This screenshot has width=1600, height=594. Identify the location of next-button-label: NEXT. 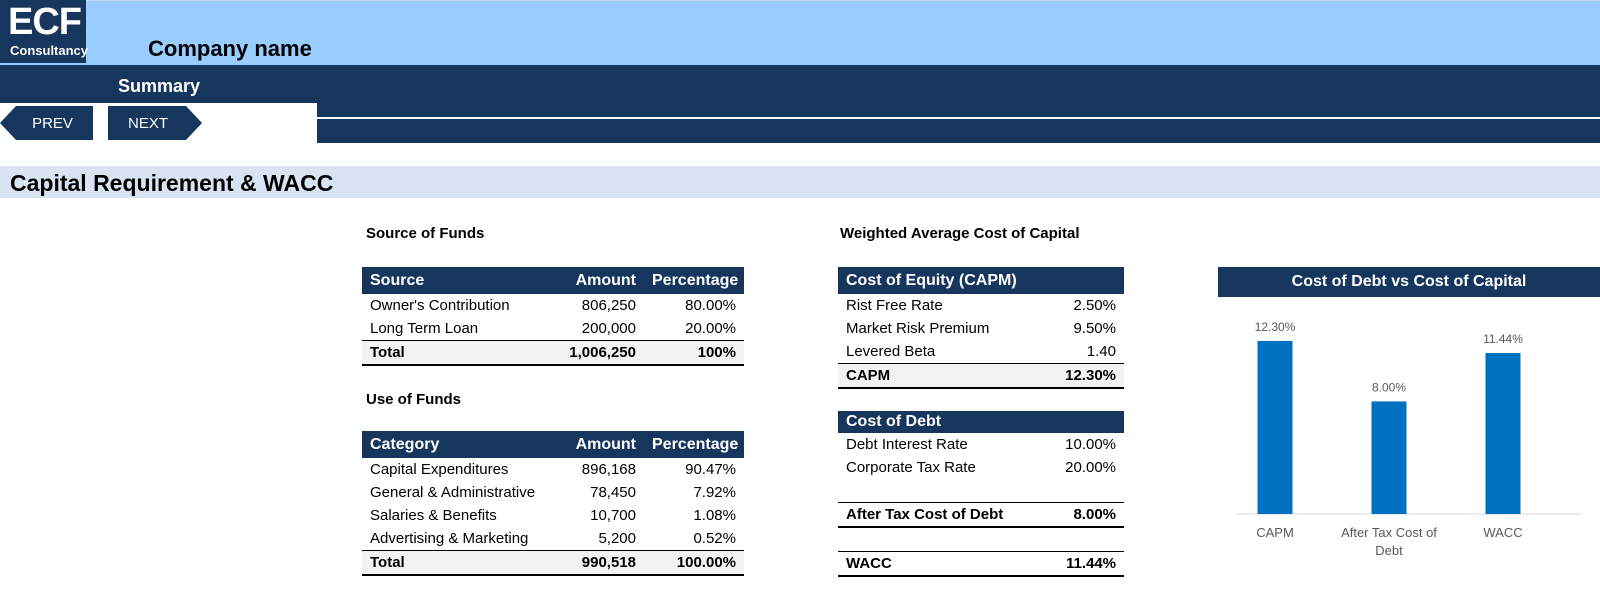
(147, 123).